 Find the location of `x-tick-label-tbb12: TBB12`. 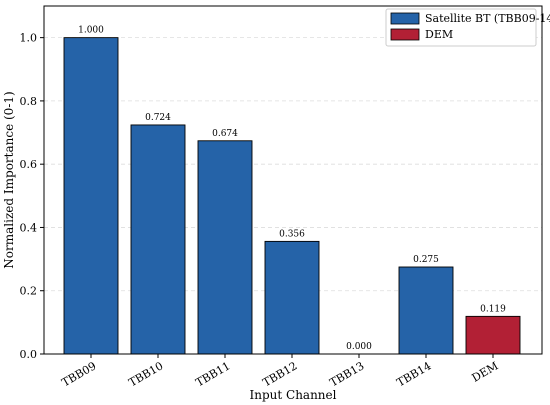

x-tick-label-tbb12: TBB12 is located at coordinates (280, 374).